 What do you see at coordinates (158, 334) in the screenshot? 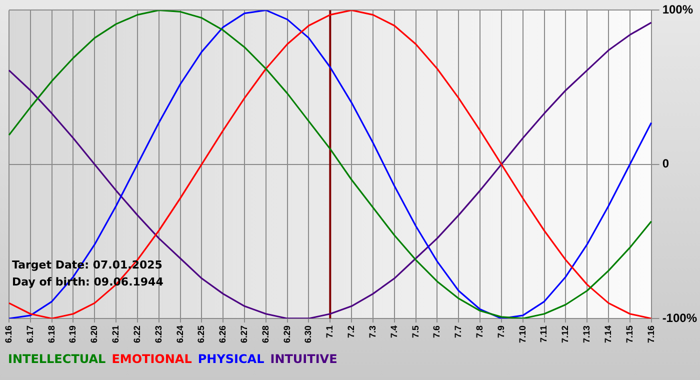
I see `x-tick-label: 6.23` at bounding box center [158, 334].